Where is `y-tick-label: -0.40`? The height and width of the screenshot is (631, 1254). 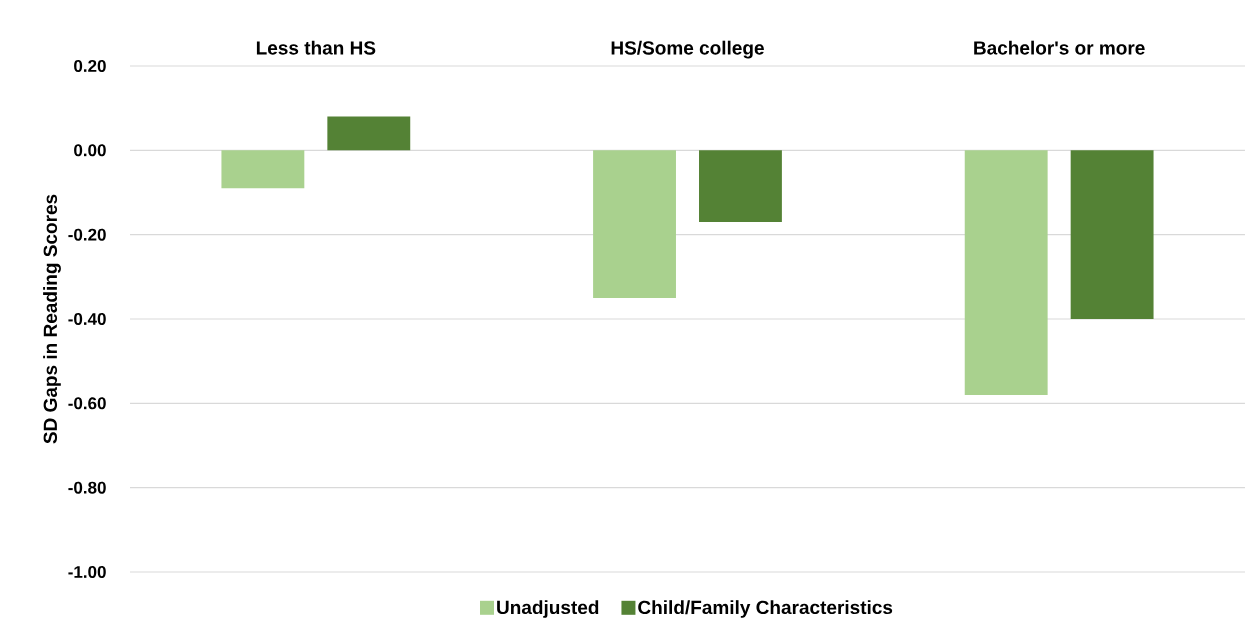
y-tick-label: -0.40 is located at coordinates (87, 319).